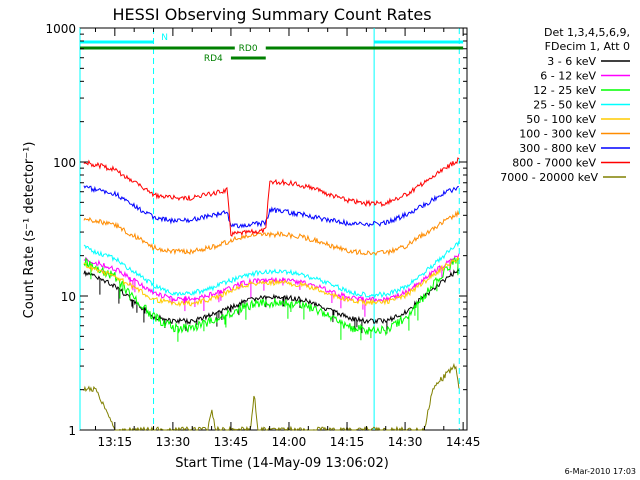 The image size is (640, 480). Describe the element at coordinates (213, 59) in the screenshot. I see `state-label: RD4` at that location.